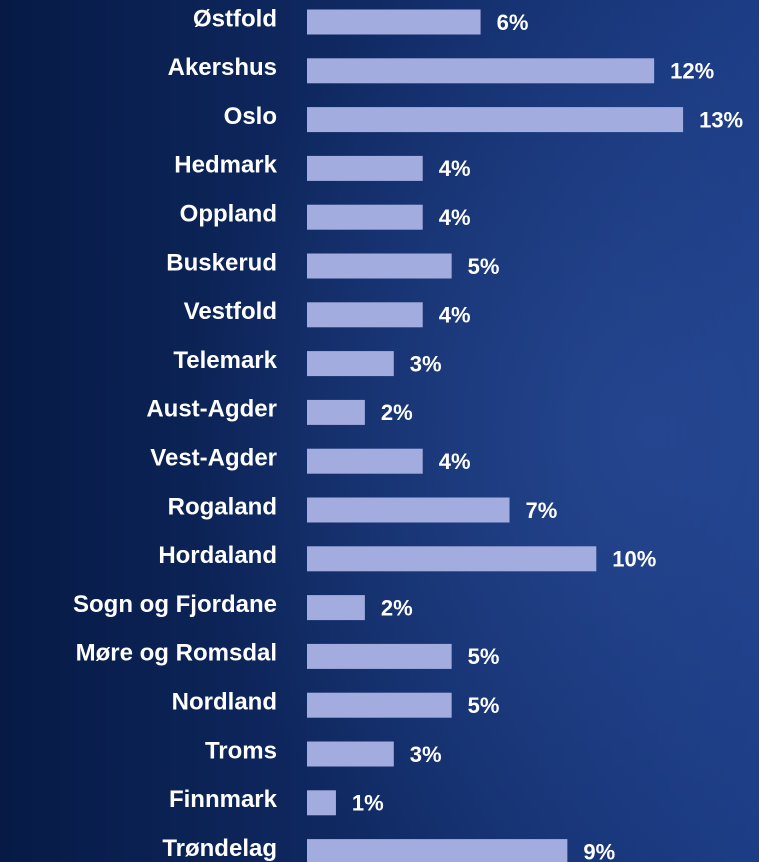  What do you see at coordinates (222, 506) in the screenshot?
I see `category-label: Rogaland` at bounding box center [222, 506].